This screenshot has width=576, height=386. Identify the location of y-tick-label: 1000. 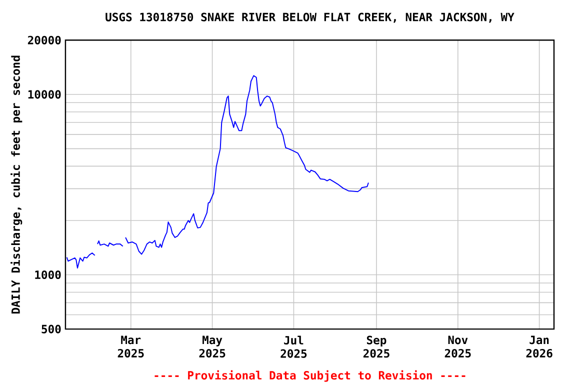
(48, 275).